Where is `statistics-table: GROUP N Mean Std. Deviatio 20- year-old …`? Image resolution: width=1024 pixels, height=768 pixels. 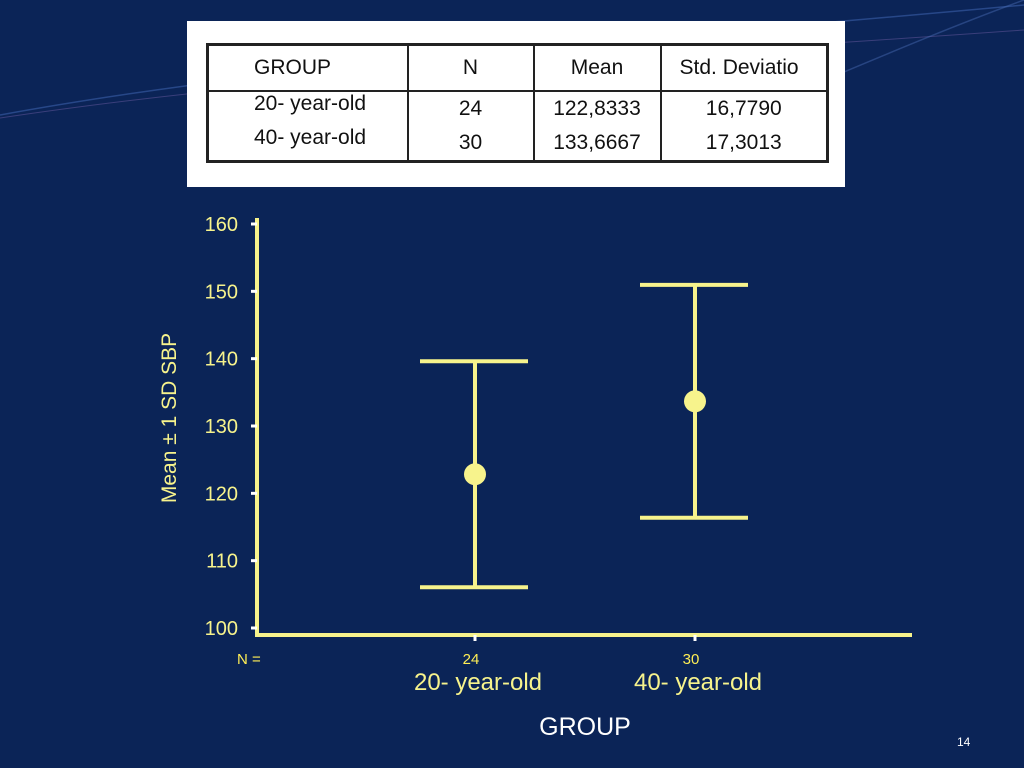
statistics-table: GROUP N Mean Std. Deviatio 20- year-old … is located at coordinates (517, 103).